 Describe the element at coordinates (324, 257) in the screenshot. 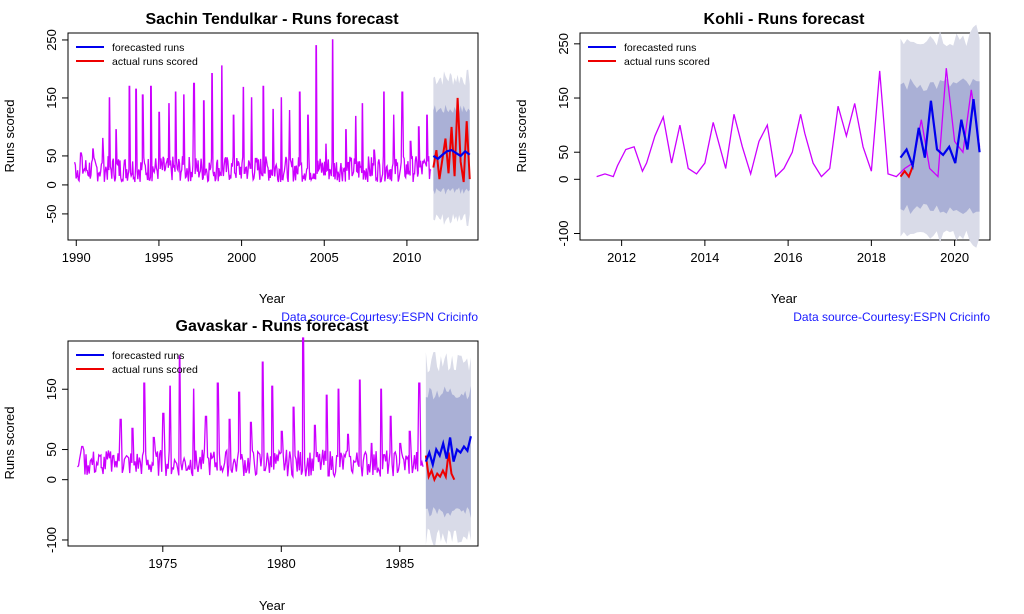

I see `x-tick-label: 2005` at that location.